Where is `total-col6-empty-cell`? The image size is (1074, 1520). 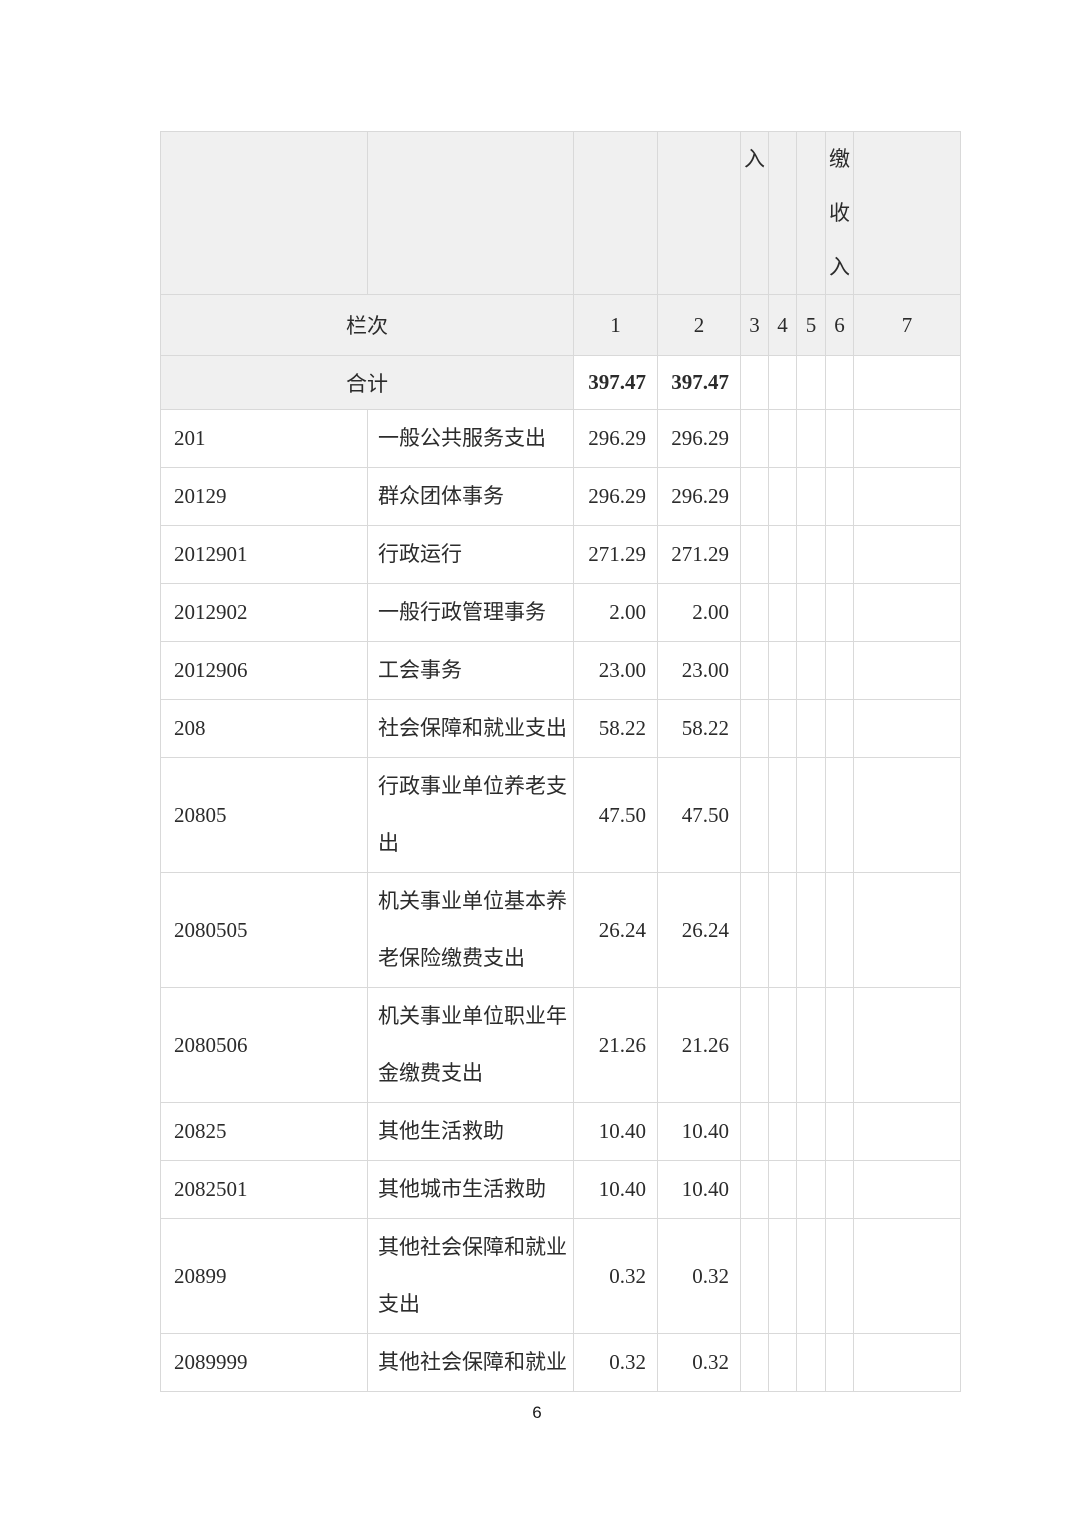 total-col6-empty-cell is located at coordinates (839, 382).